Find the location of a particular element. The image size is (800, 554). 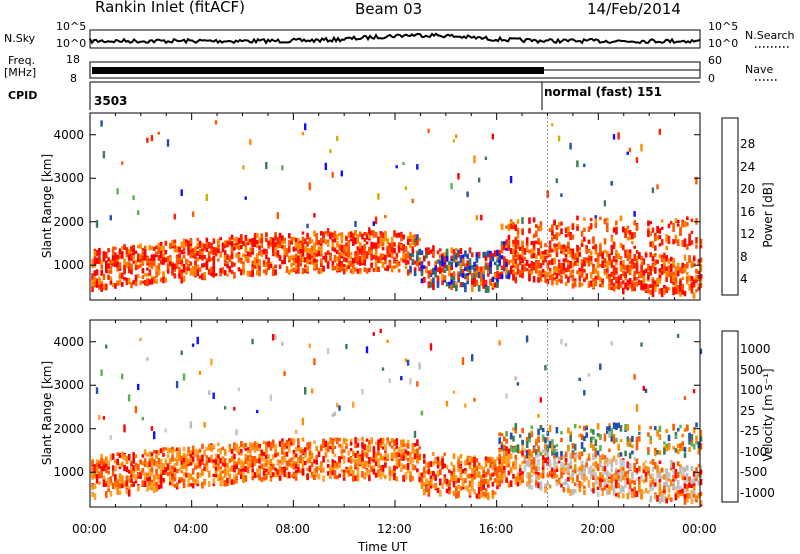

power-colorbar-tick: 24 is located at coordinates (748, 166).